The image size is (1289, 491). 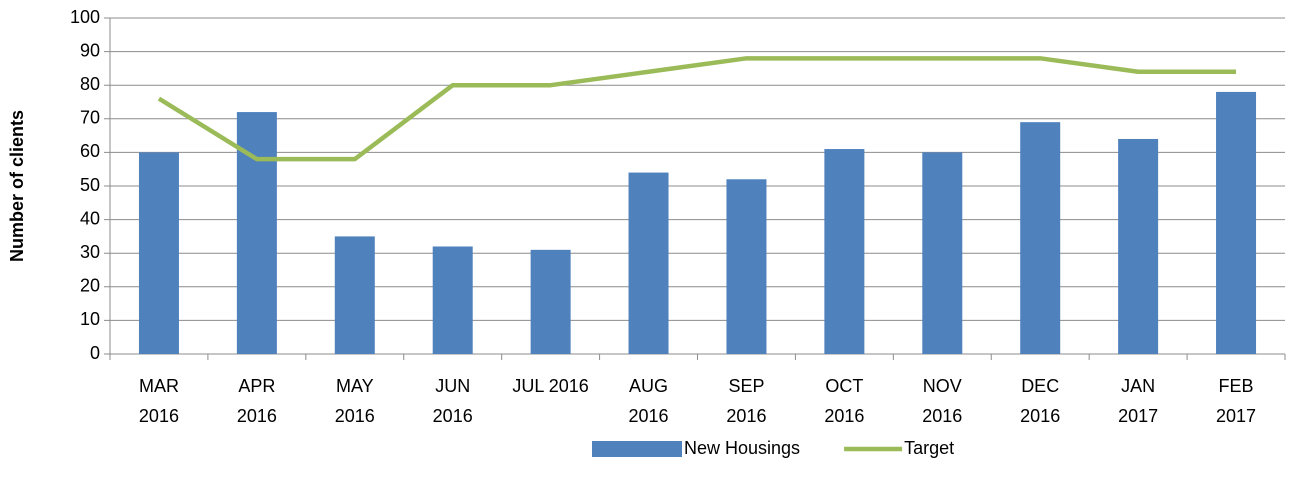 I want to click on legend-label: New Housings, so click(x=742, y=448).